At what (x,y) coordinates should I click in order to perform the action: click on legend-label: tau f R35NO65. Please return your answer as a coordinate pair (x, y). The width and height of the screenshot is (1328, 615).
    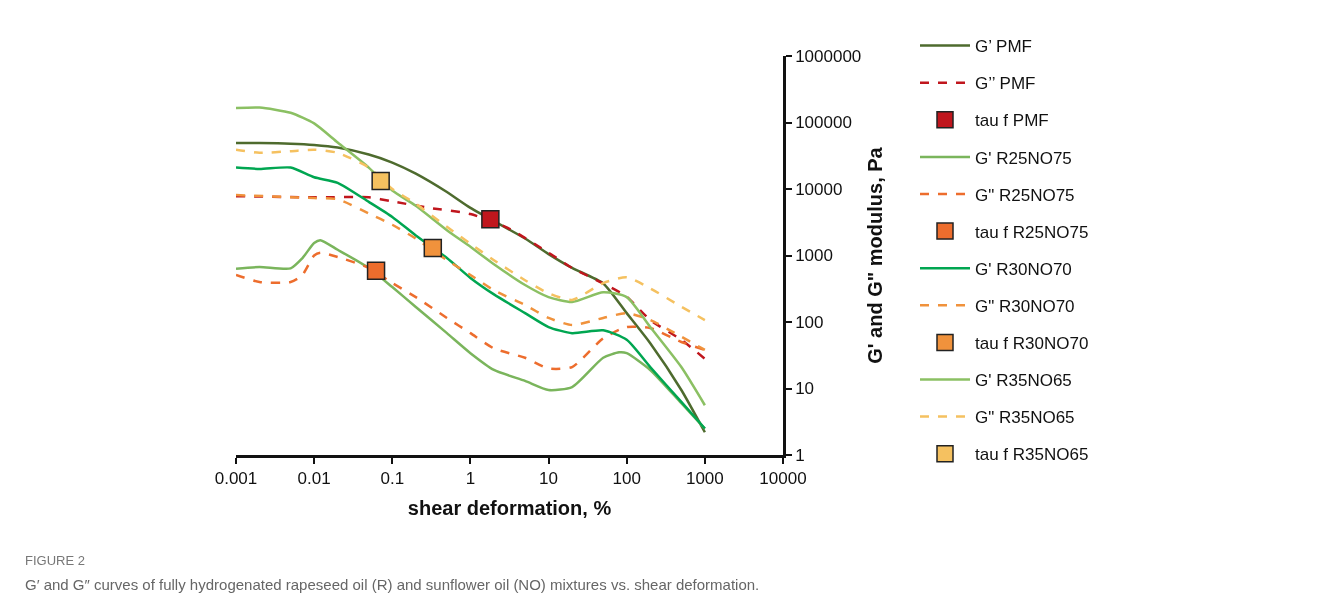
    Looking at the image, I should click on (1032, 455).